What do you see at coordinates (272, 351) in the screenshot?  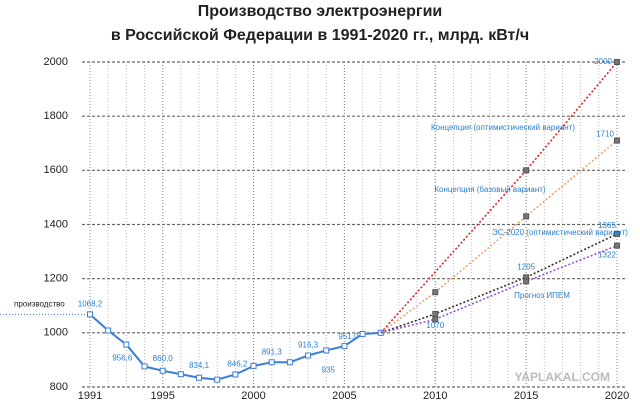 I see `value-label: 891,3` at bounding box center [272, 351].